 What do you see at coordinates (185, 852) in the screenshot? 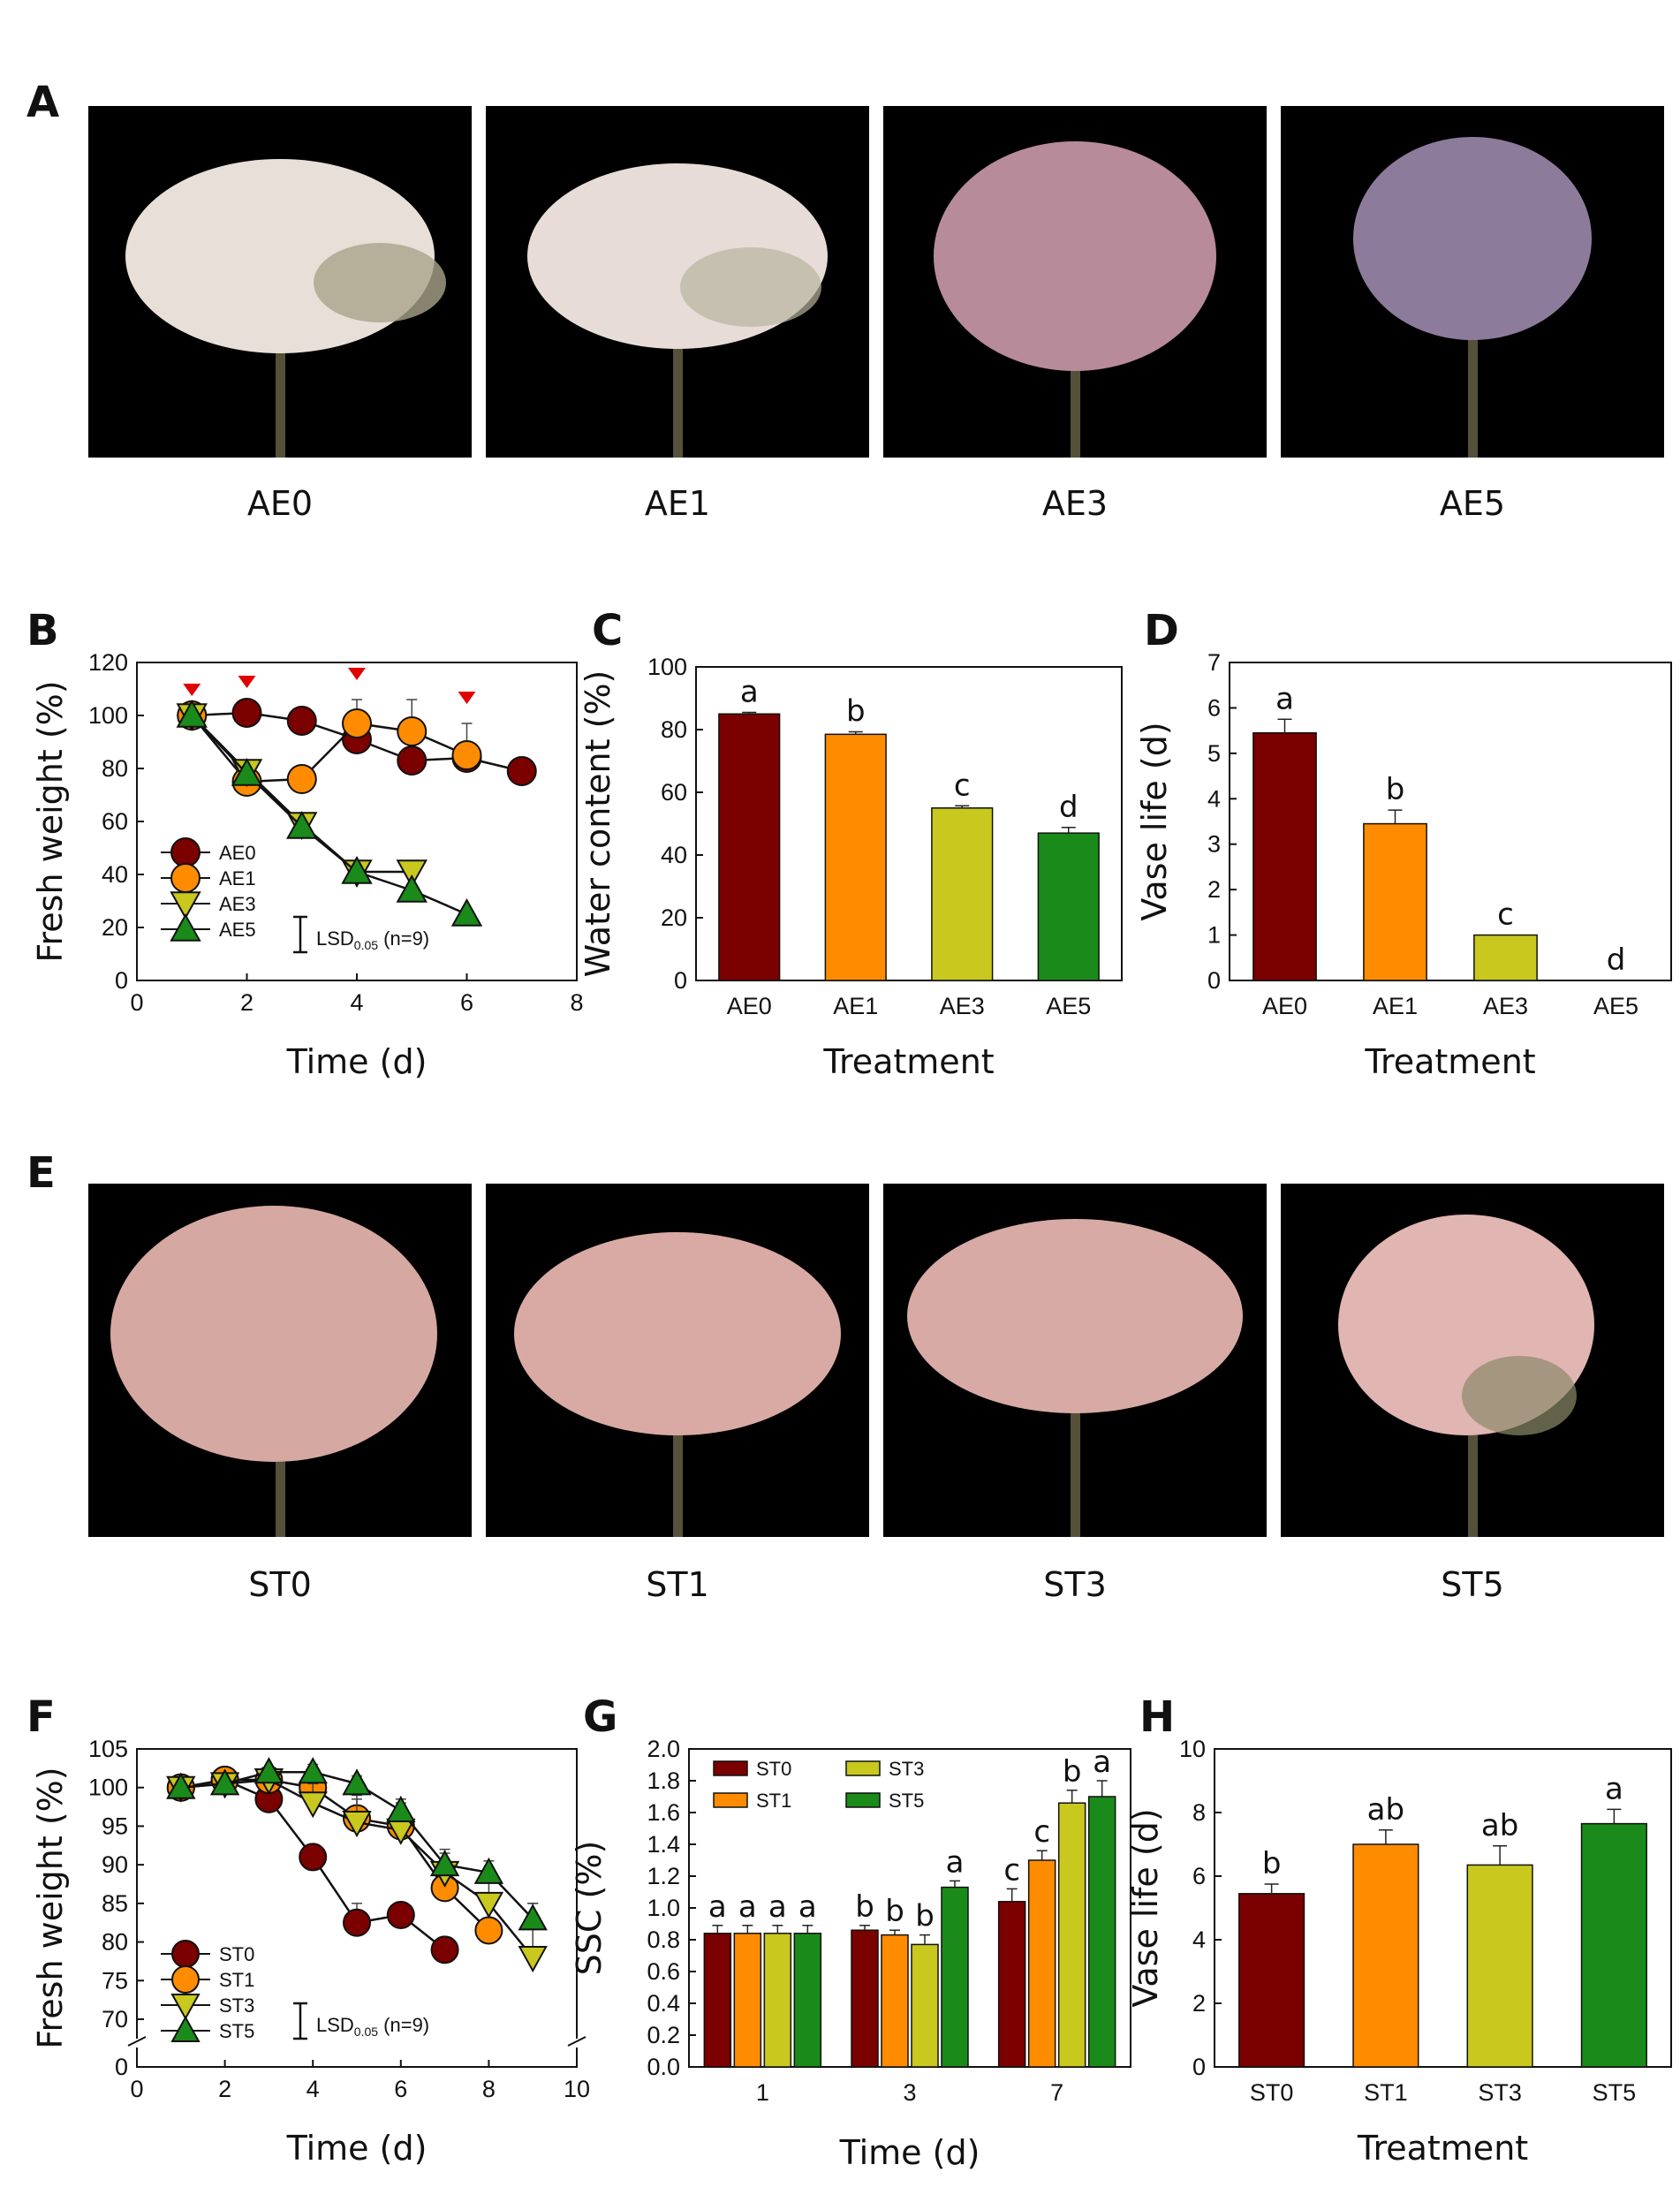
I see `legend-marker-ae0` at bounding box center [185, 852].